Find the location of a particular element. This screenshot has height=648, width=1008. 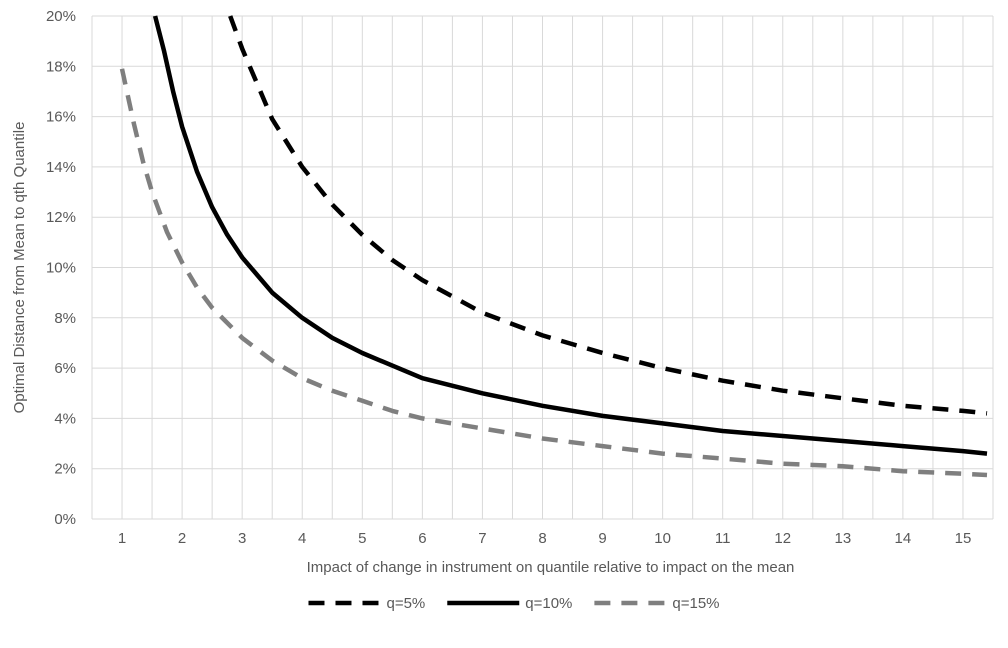

x-tick-label: 13 is located at coordinates (842, 538).